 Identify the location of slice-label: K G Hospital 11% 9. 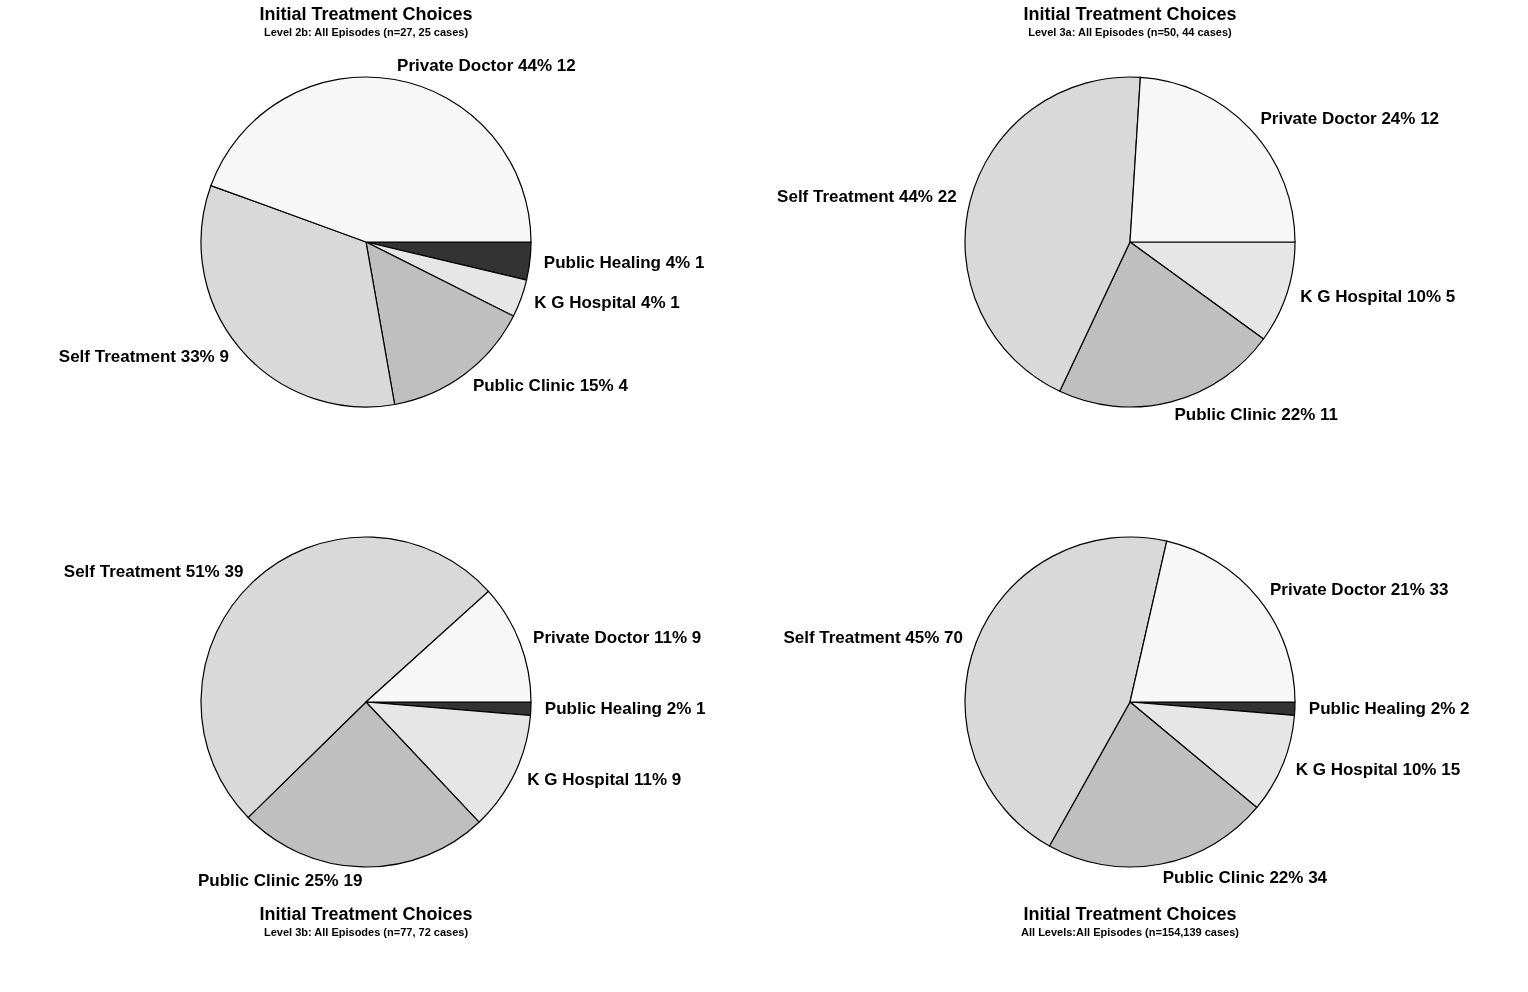
(604, 779).